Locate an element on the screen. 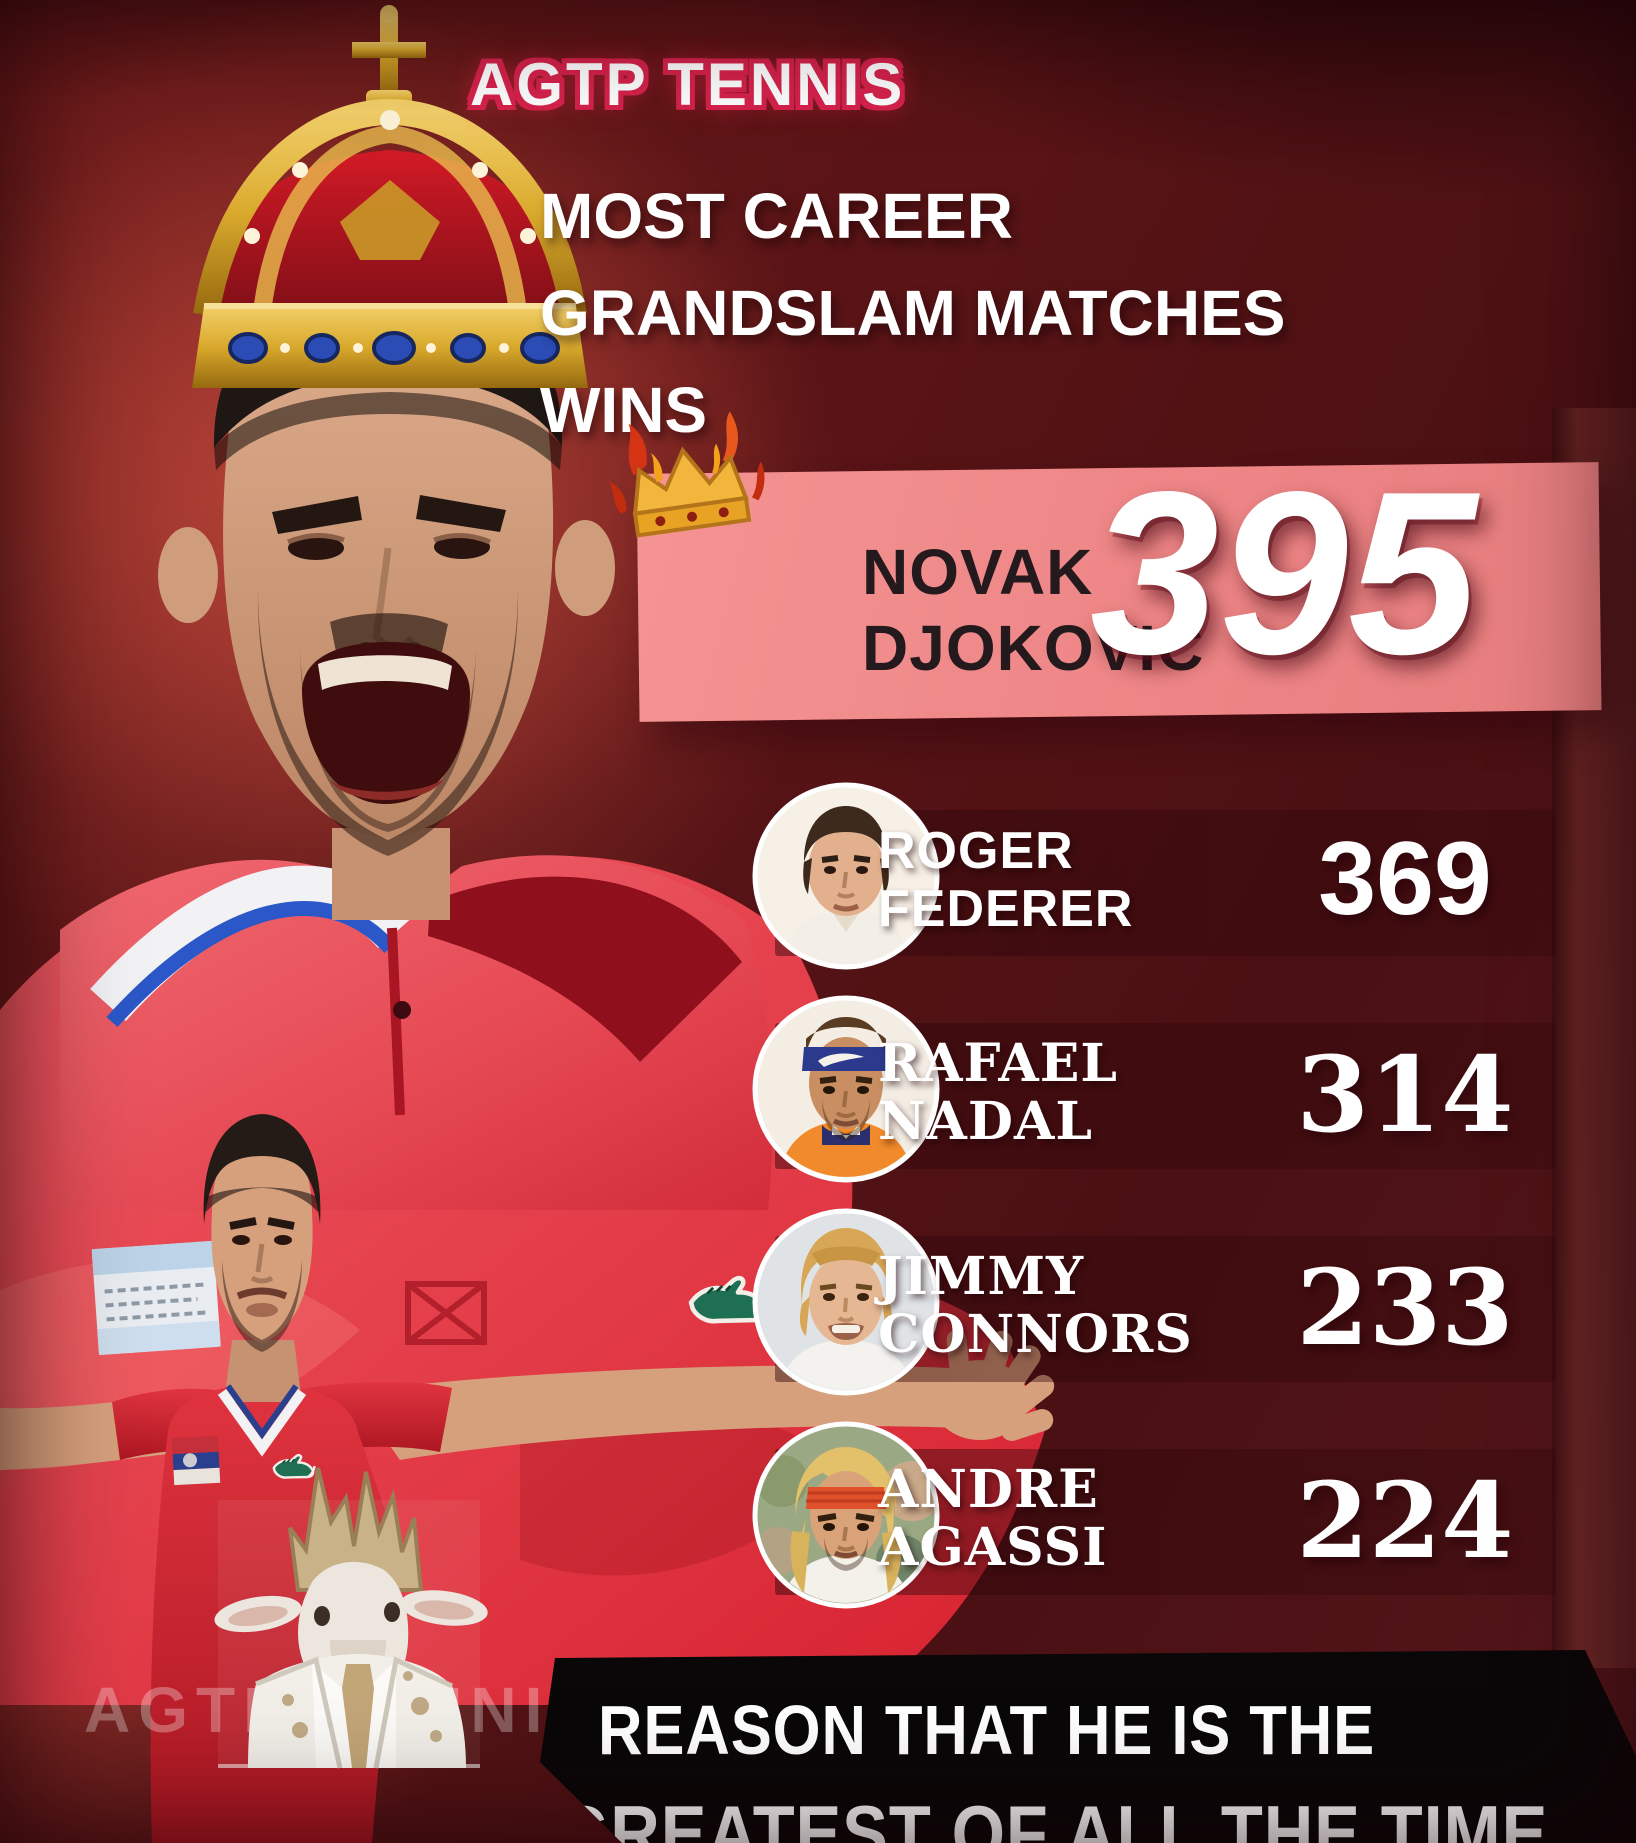  row-name-connors: JIMMY CONNORS is located at coordinates (1035, 1305).